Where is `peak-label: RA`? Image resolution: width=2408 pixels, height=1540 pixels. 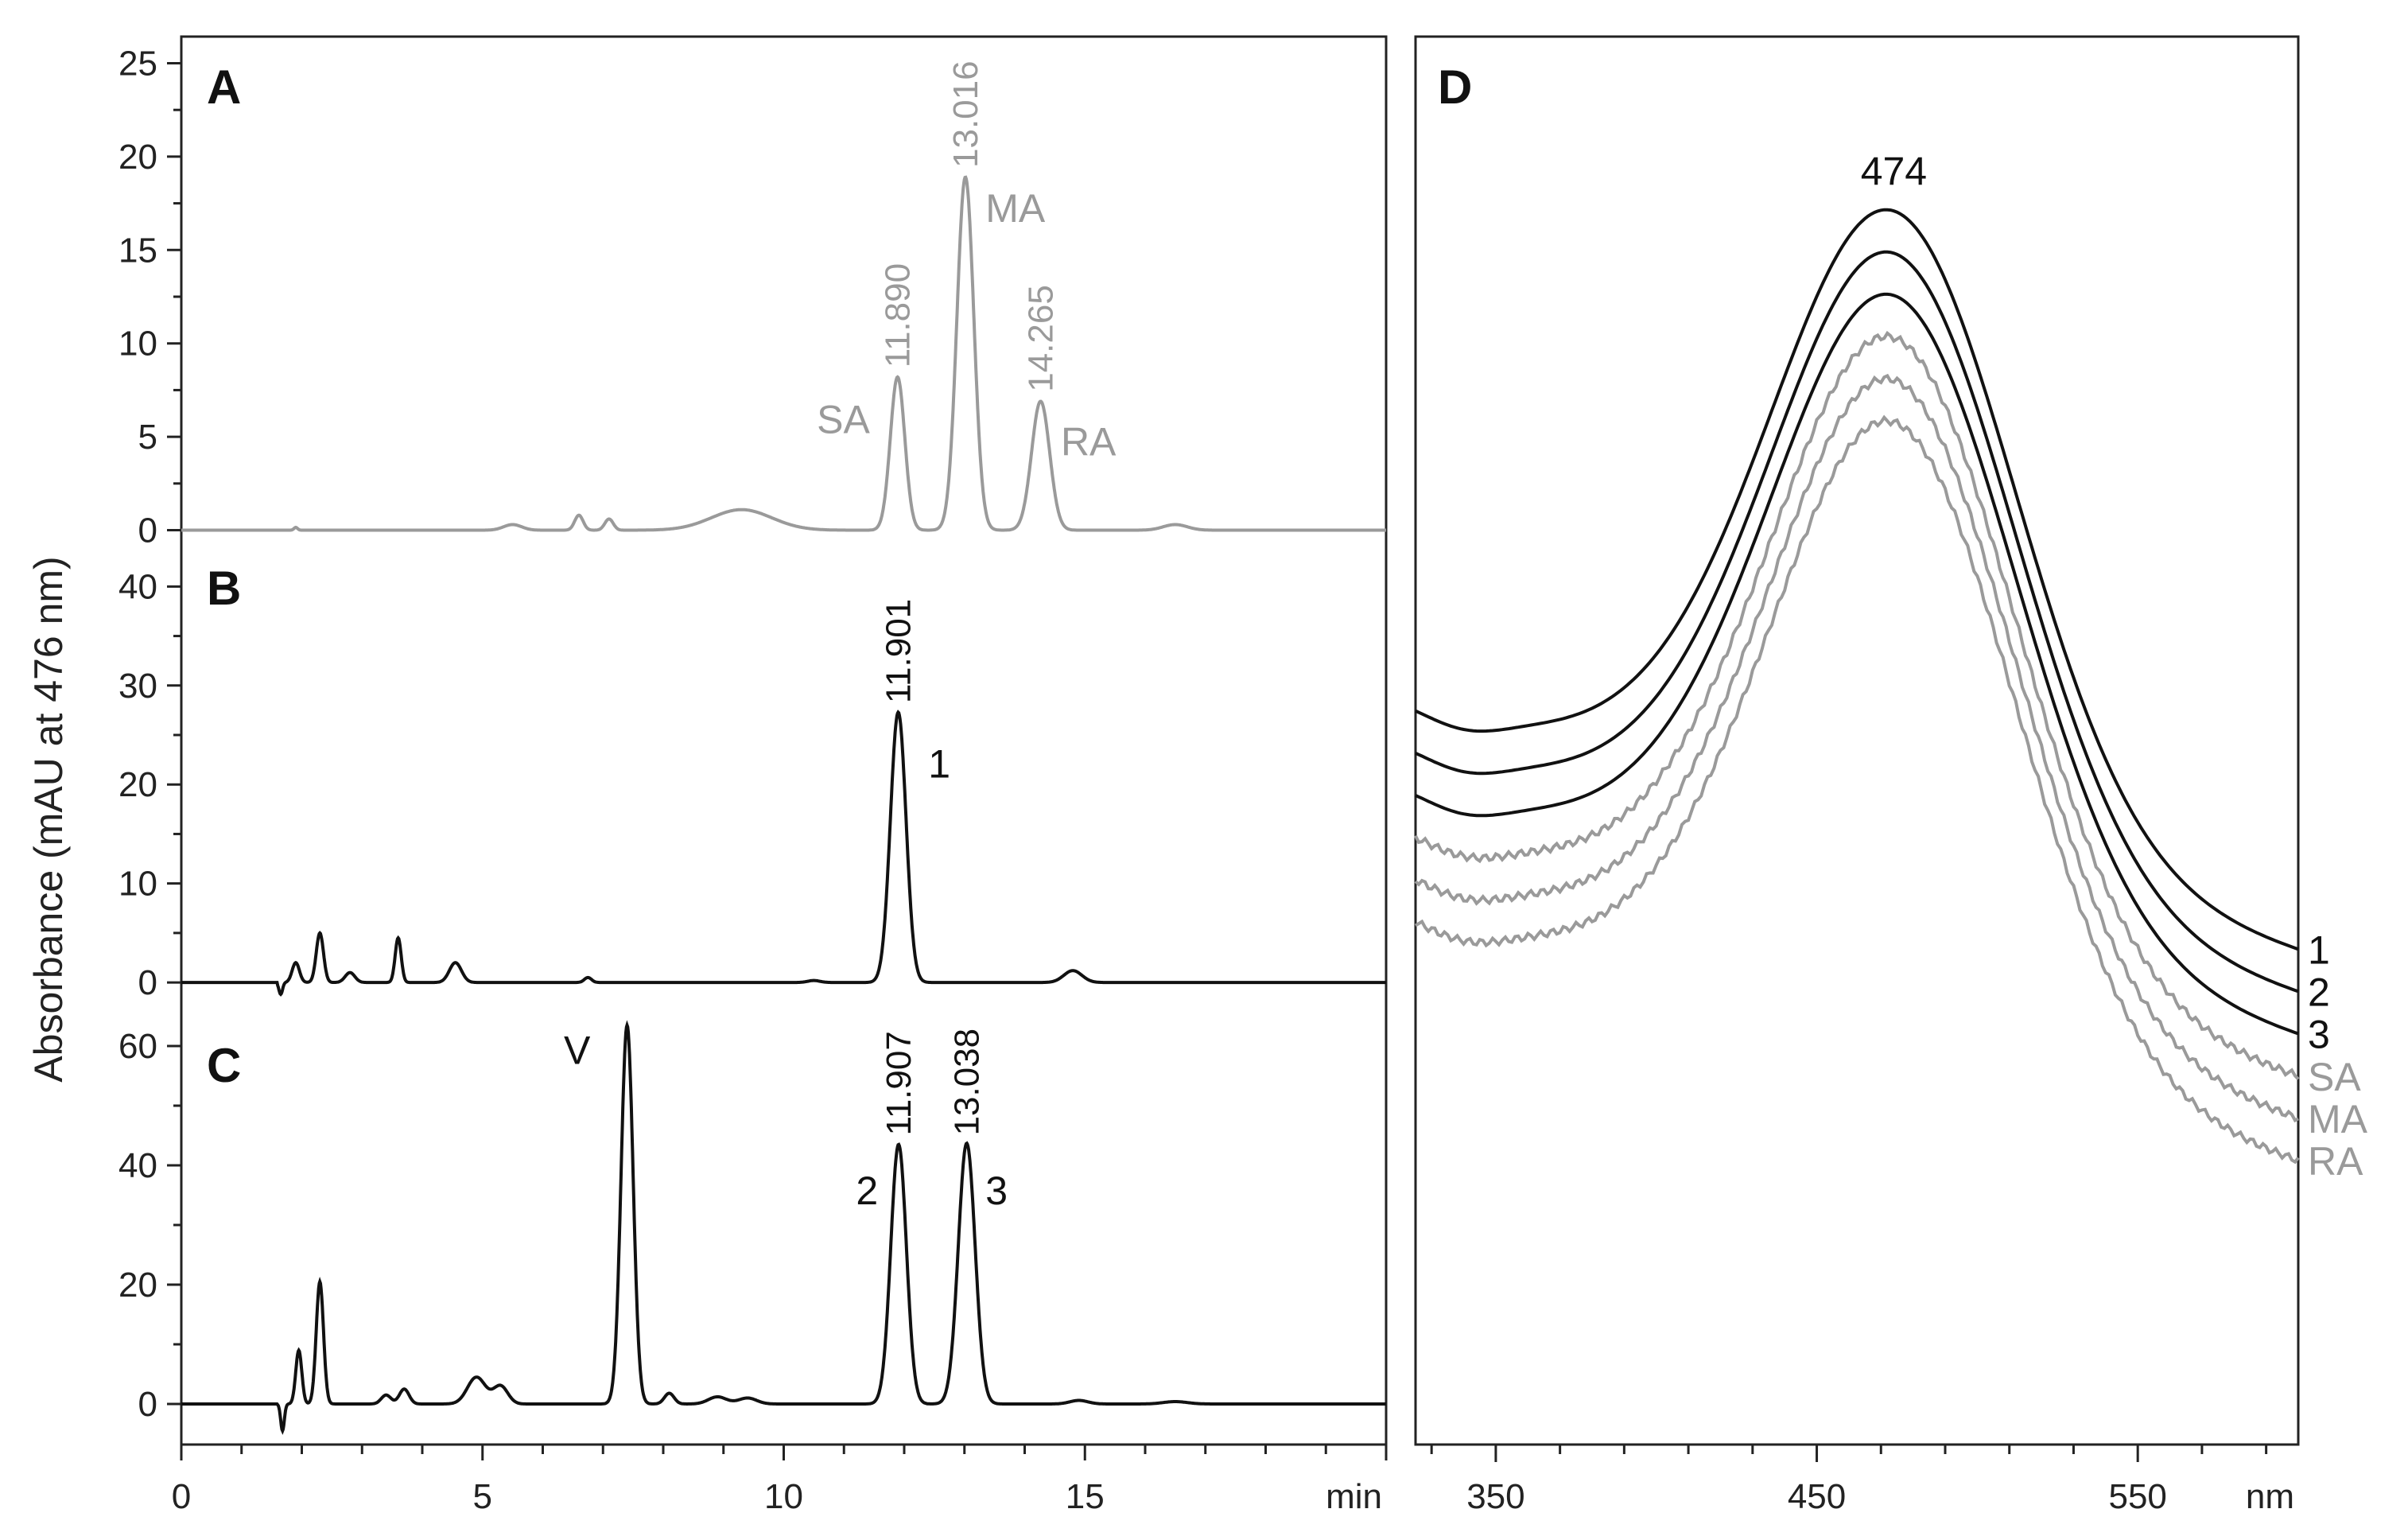
peak-label: RA is located at coordinates (1089, 442).